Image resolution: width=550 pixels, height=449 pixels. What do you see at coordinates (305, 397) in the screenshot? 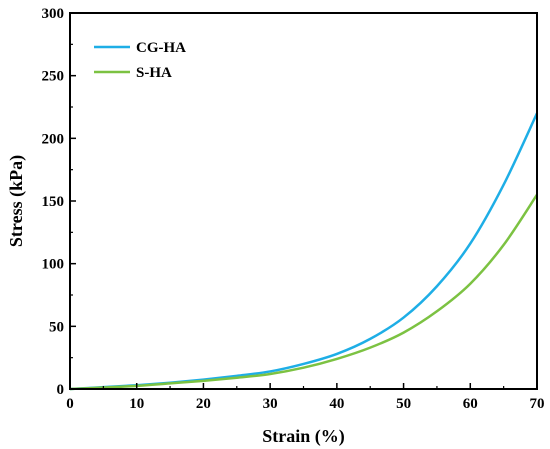
I see `x-axis-ticks: 0 10 20 30 40 50 60 70` at bounding box center [305, 397].